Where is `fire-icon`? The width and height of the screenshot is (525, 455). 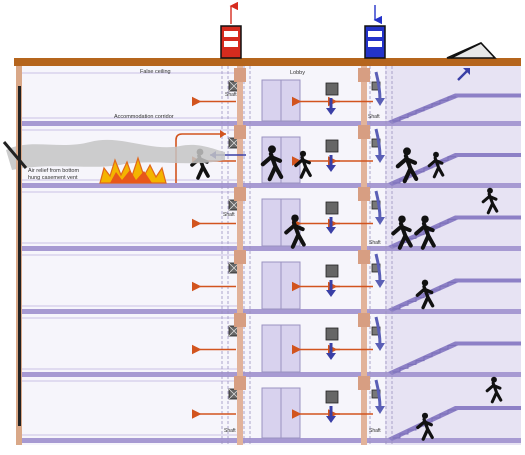 fire-icon is located at coordinates (133, 170).